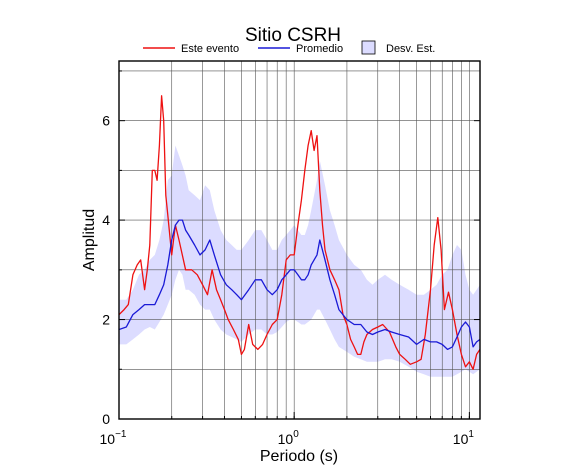 Image resolution: width=586 pixels, height=475 pixels. I want to click on legend-item-este-evento: Este evento, so click(191, 49).